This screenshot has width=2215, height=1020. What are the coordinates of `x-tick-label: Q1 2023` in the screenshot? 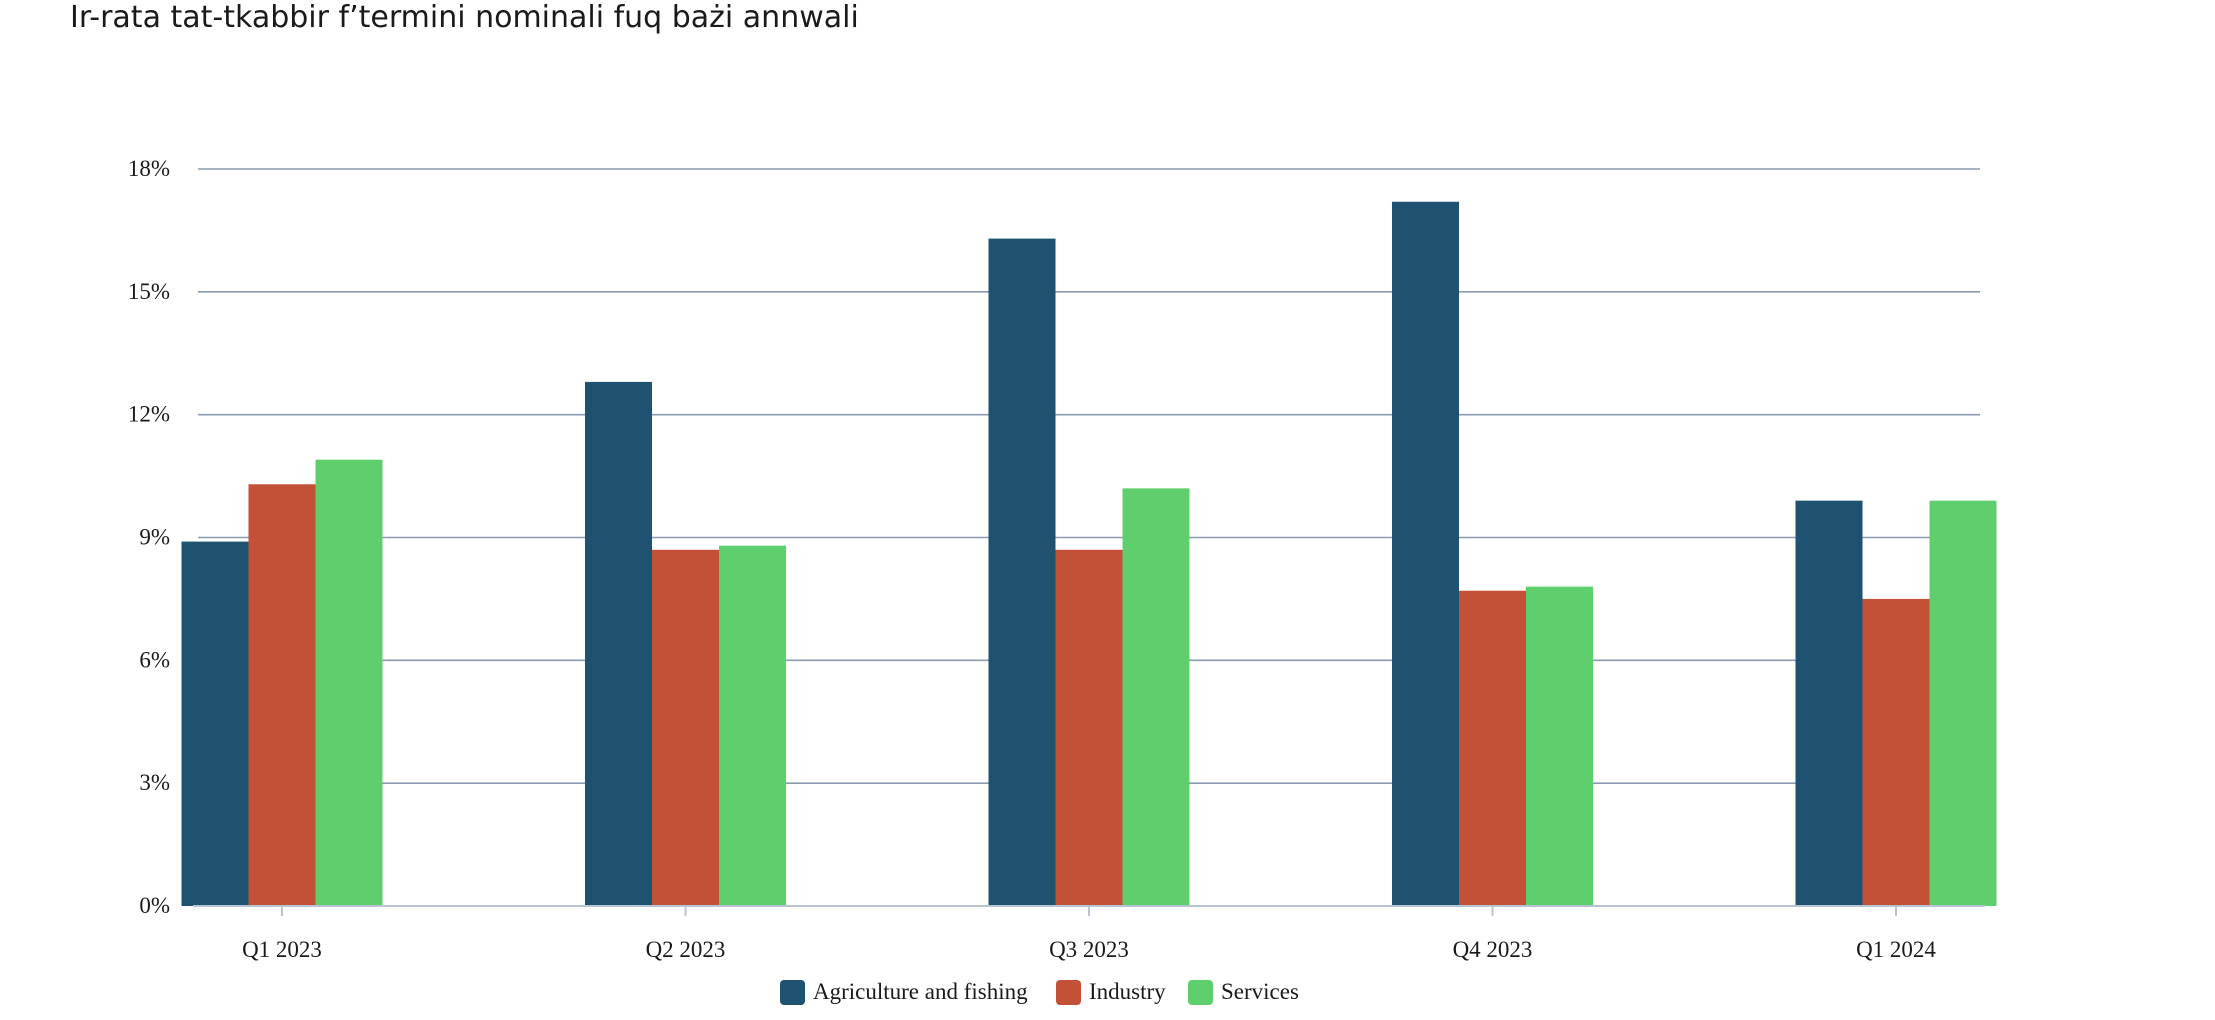 It's located at (282, 949).